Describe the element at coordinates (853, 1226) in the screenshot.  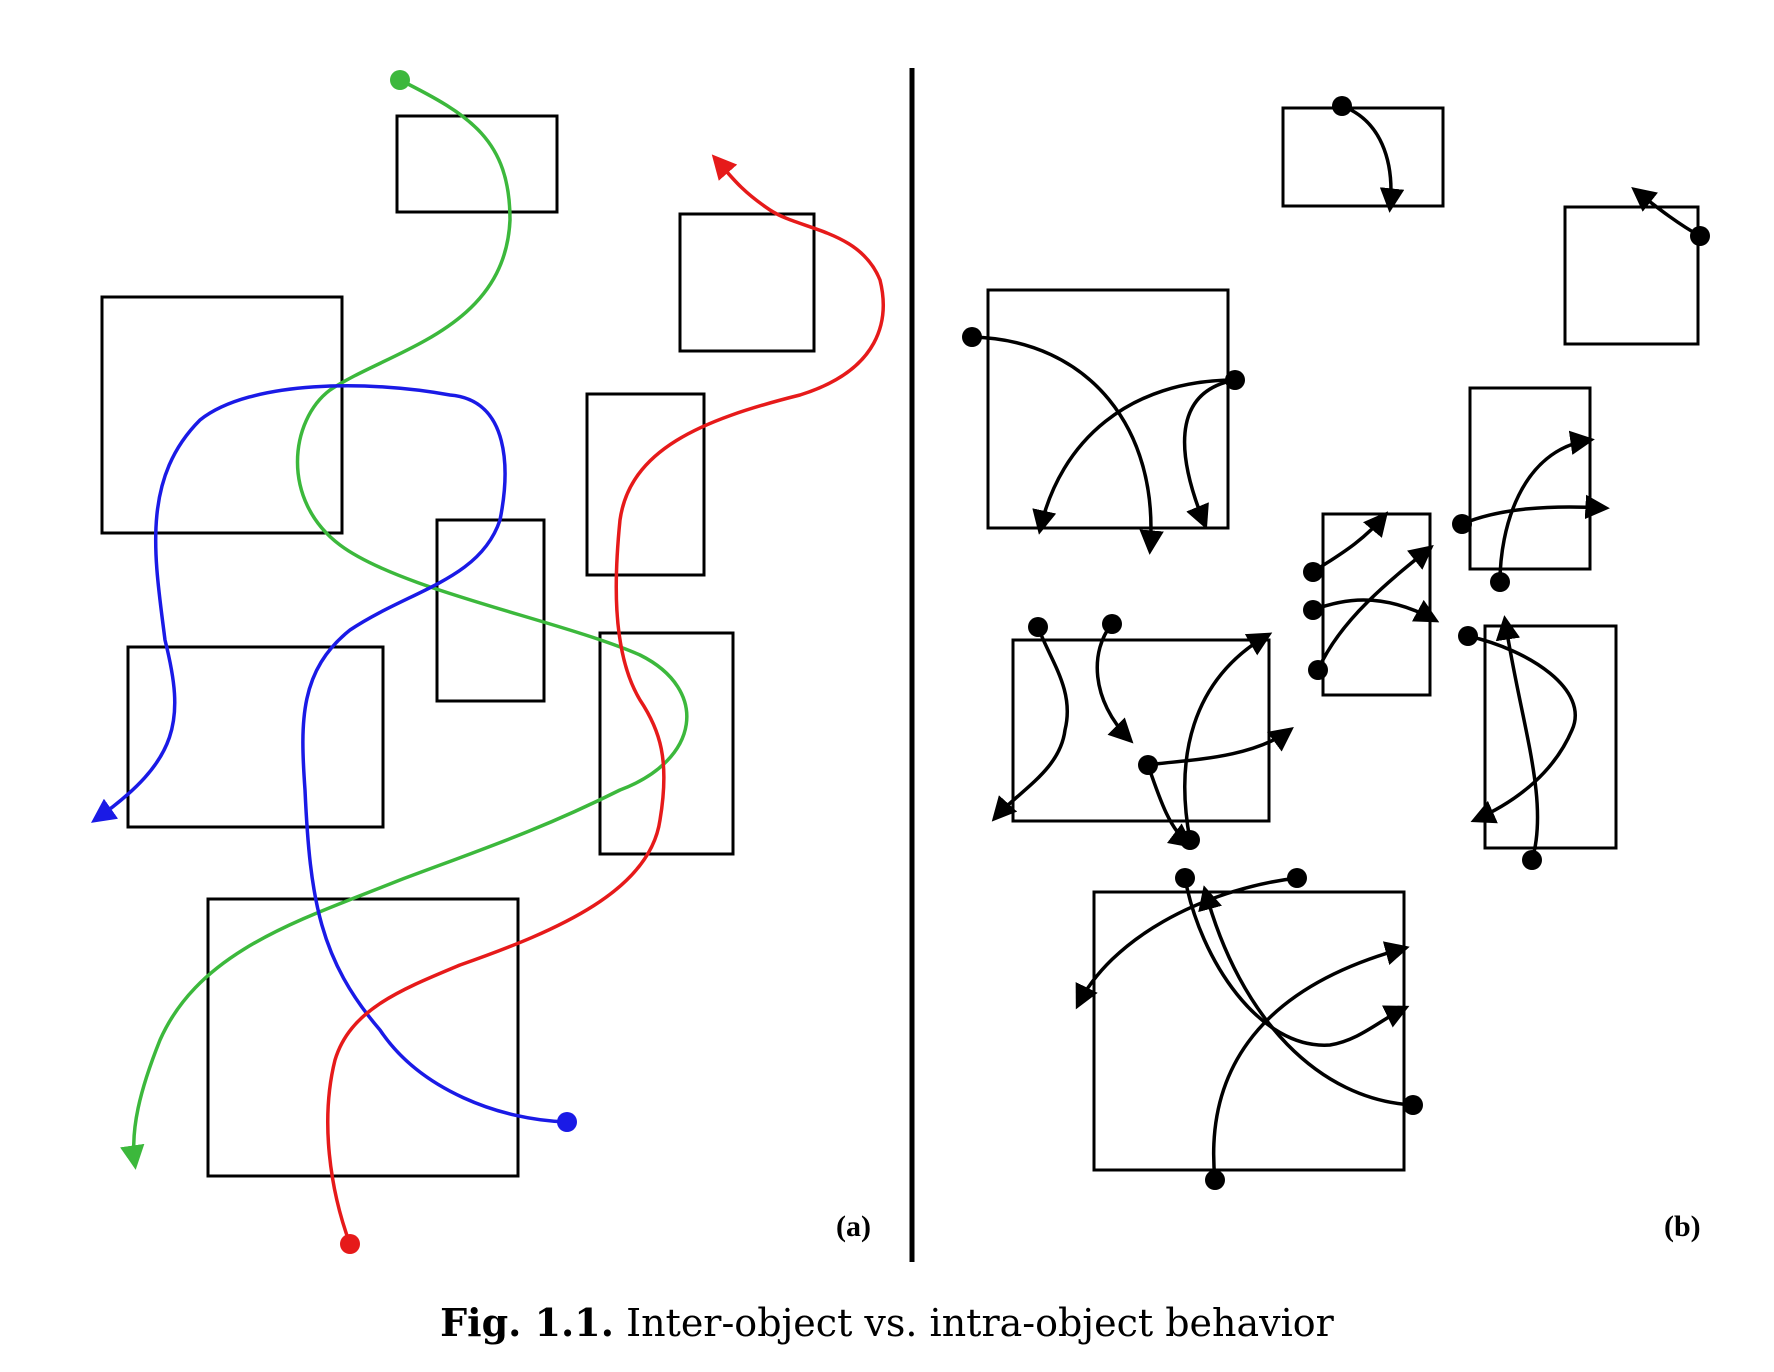
I see `panel-label-a: (a)` at that location.